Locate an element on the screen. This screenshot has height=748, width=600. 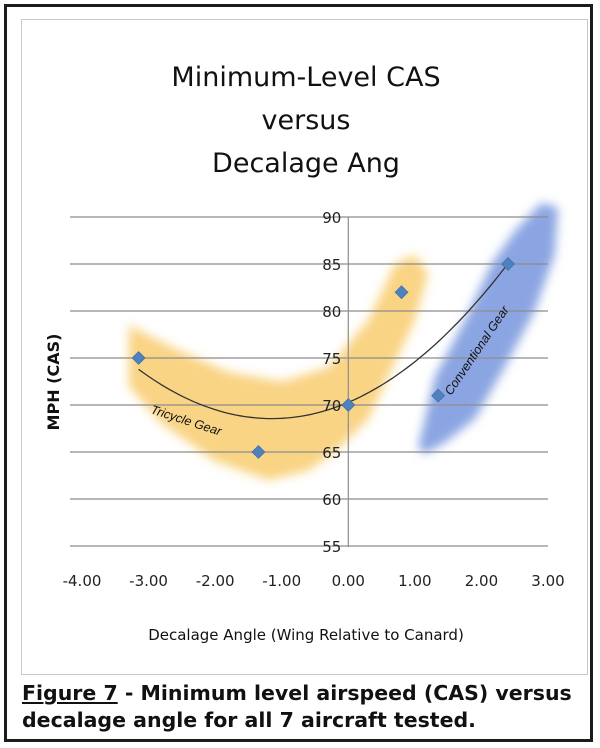
trend-line is located at coordinates (323, 341).